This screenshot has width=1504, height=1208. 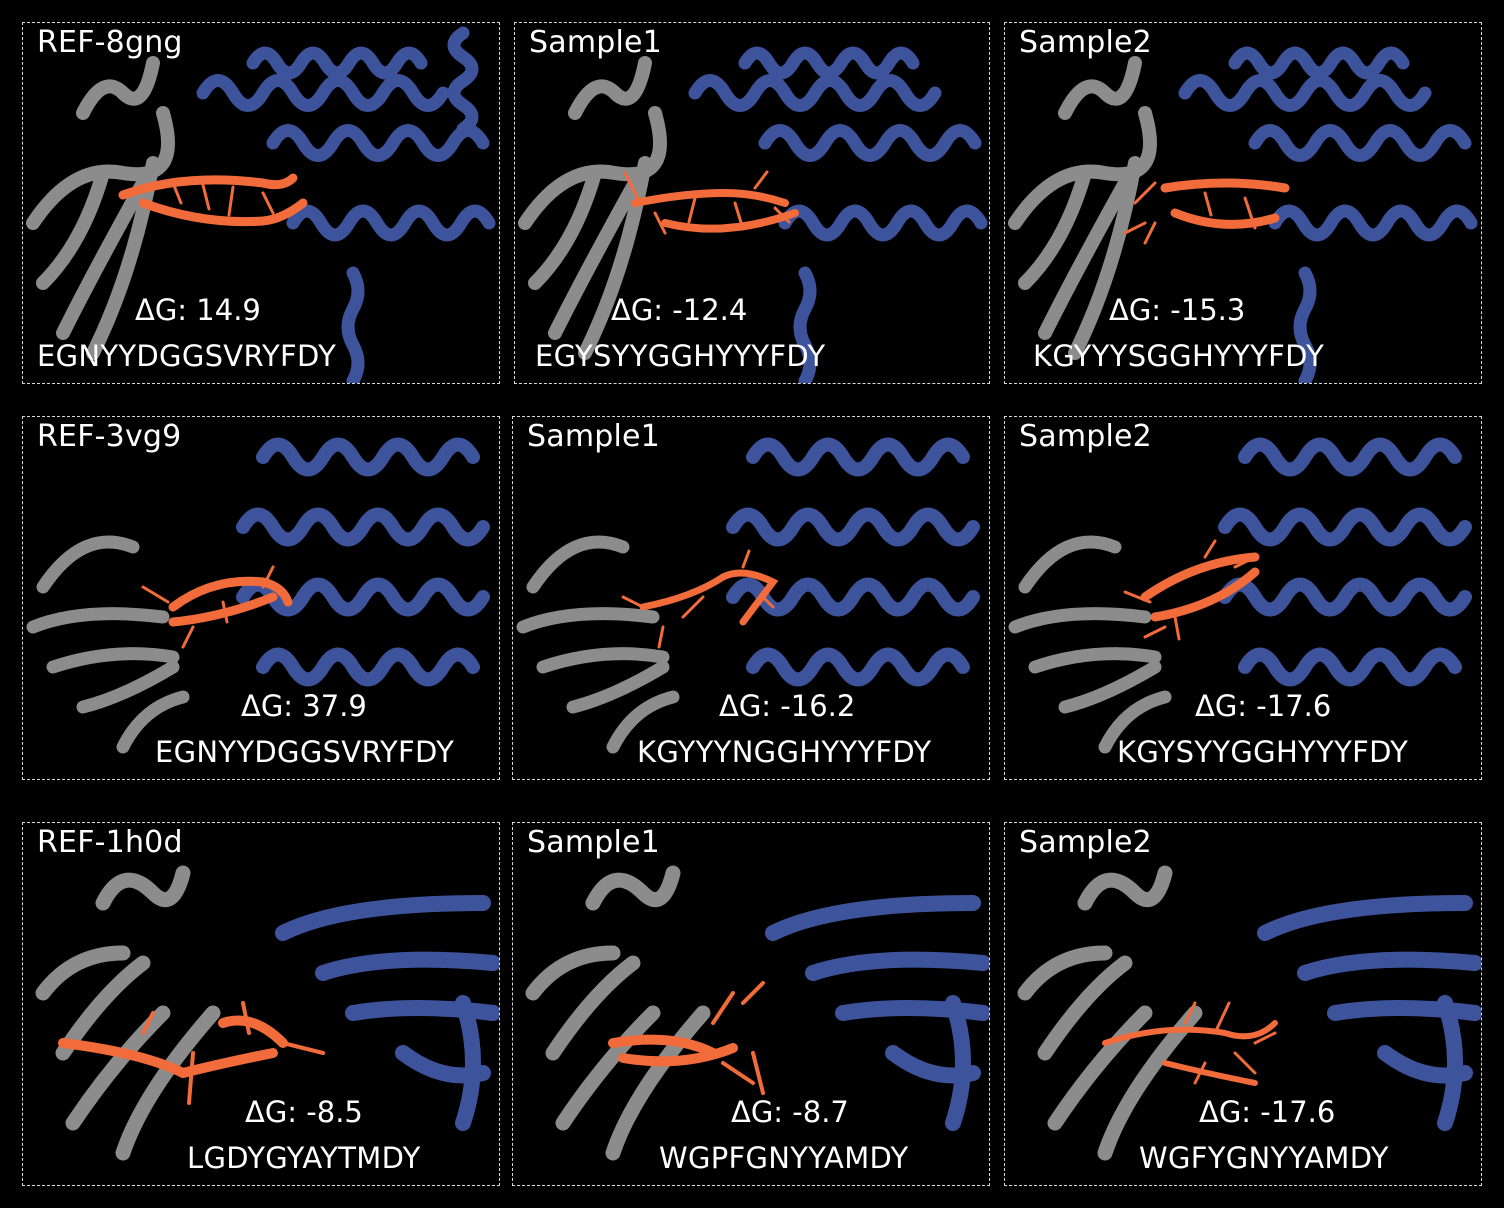 I want to click on panel-ref-3vg9: REF-3vg9 ΔG: 37.9 EGNYYDGGSVRYFDY, so click(x=261, y=598).